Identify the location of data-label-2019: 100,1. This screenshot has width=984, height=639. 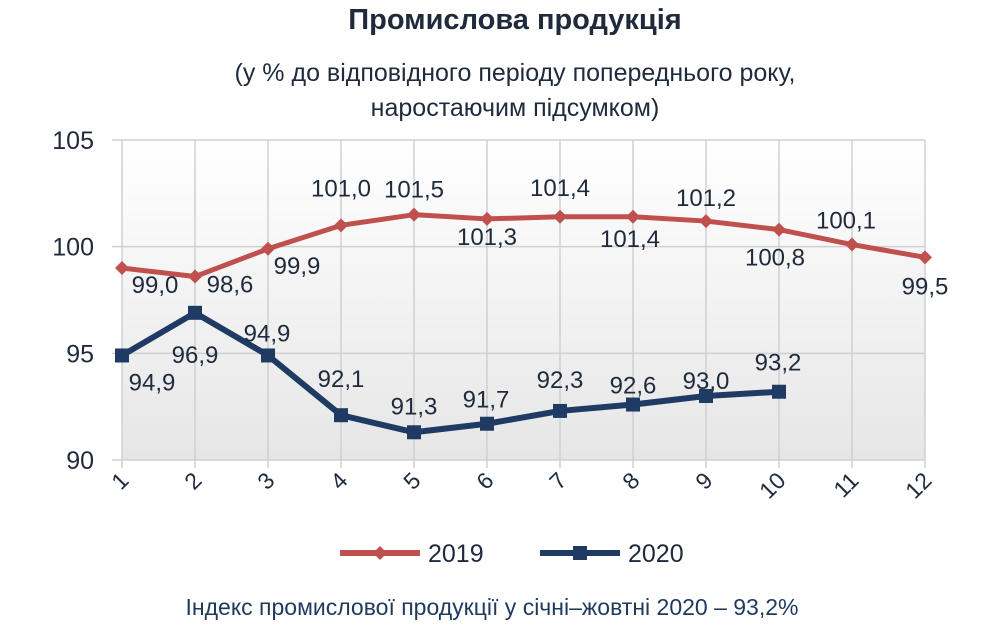
(846, 221).